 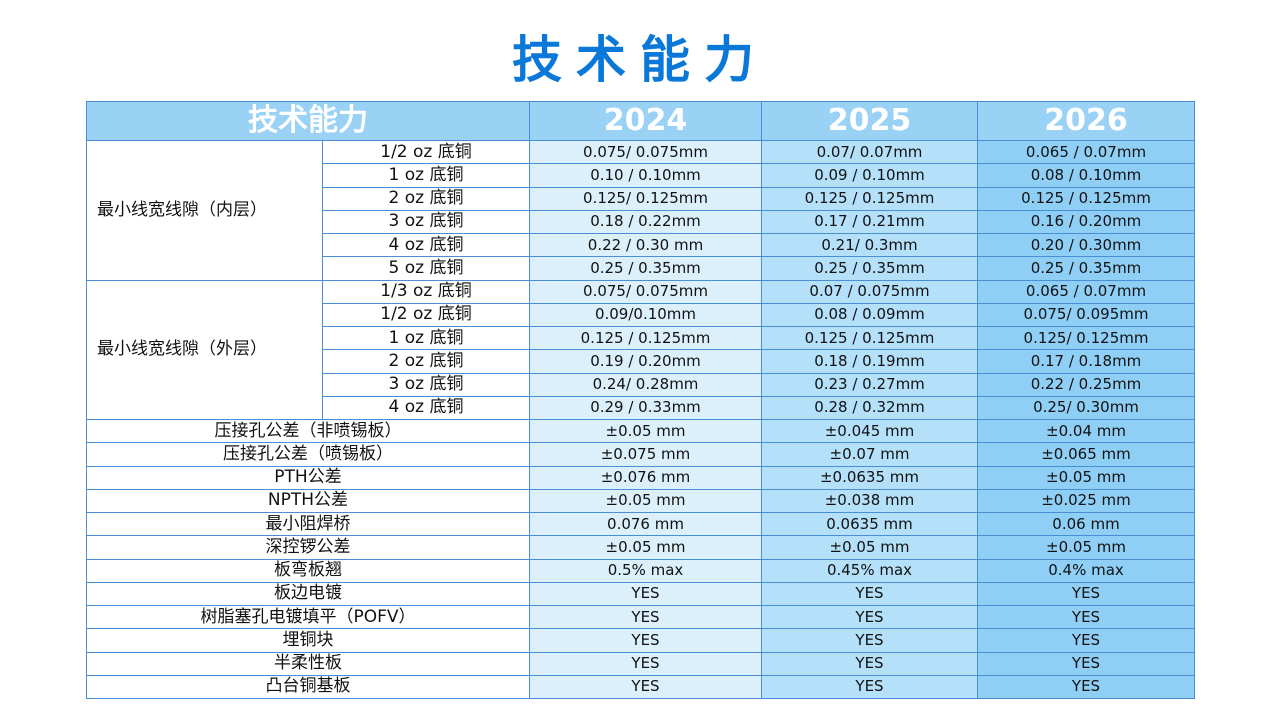 What do you see at coordinates (645, 477) in the screenshot?
I see `value-cell: ±0.076 mm` at bounding box center [645, 477].